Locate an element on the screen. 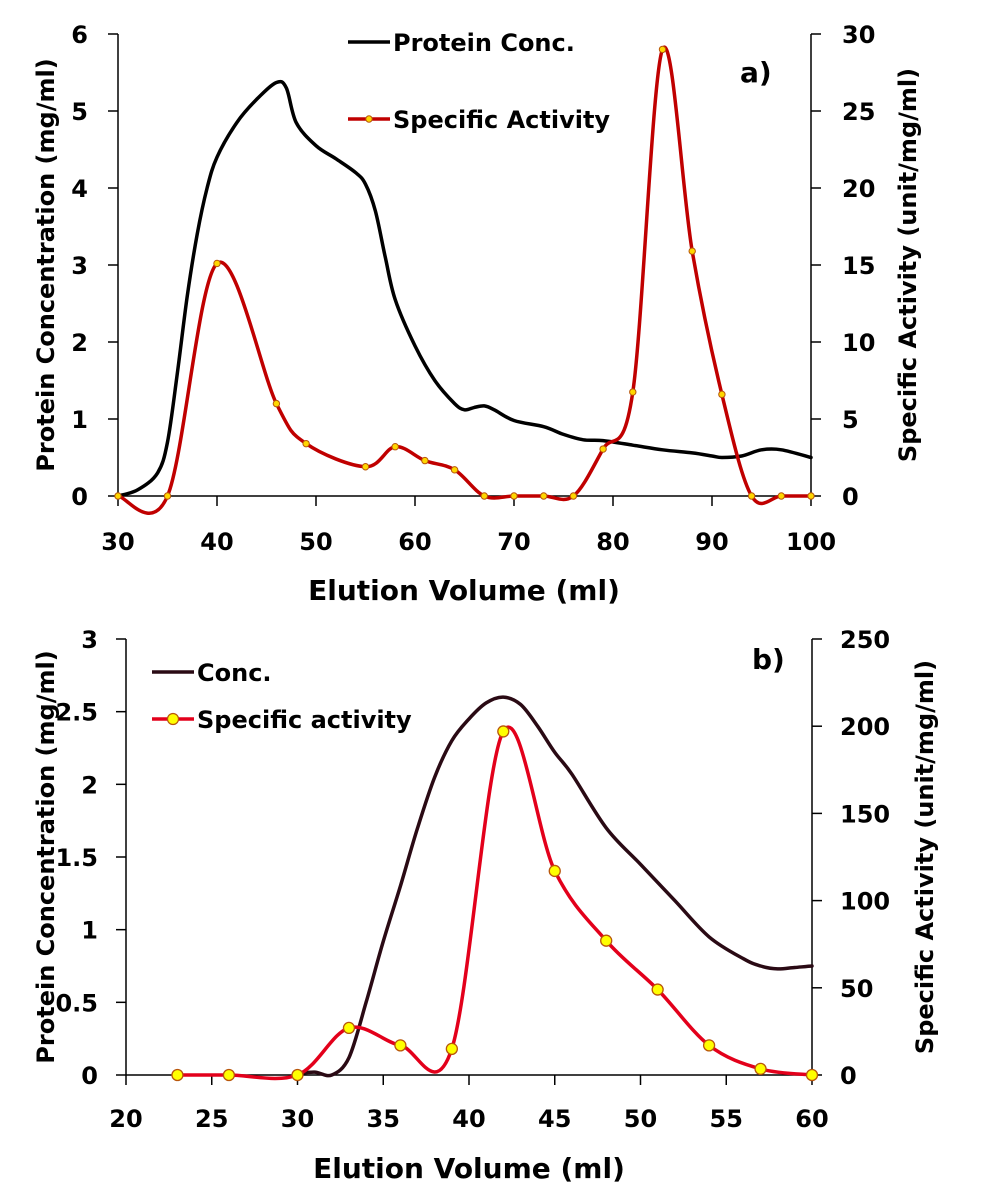 Image resolution: width=989 pixels, height=1196 pixels. panel-a-y2label: Specific Activity (unit/mg/ml) is located at coordinates (908, 265).